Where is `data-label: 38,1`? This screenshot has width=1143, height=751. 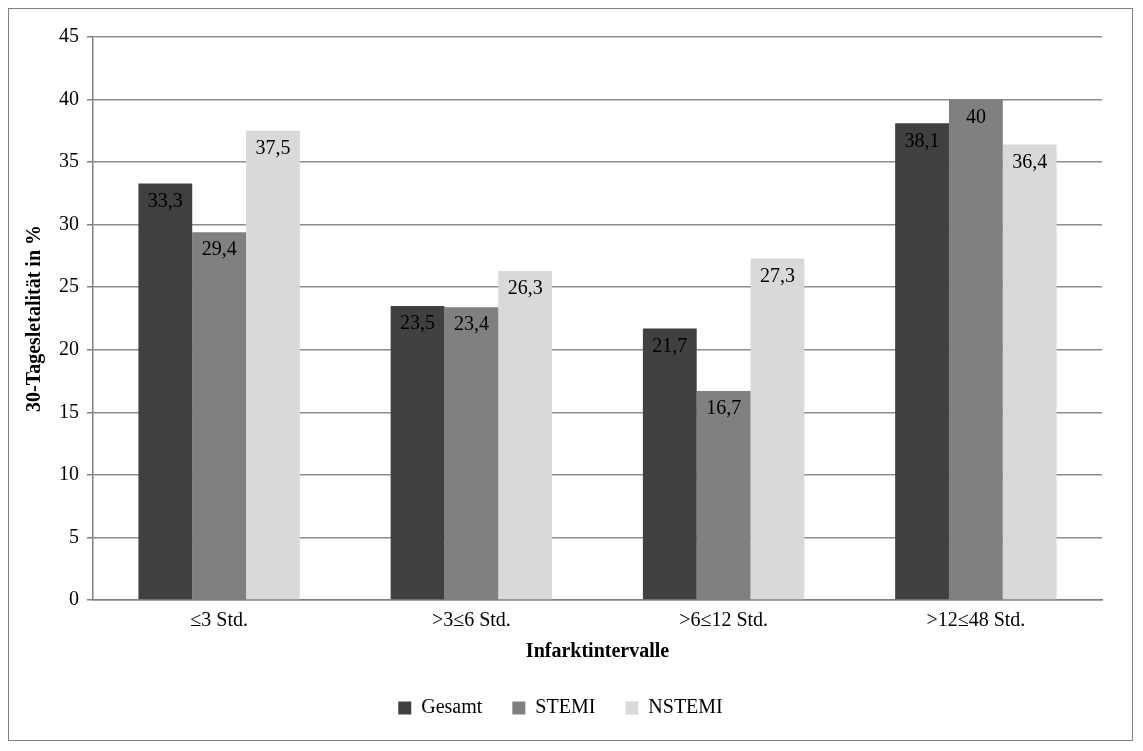 data-label: 38,1 is located at coordinates (922, 139).